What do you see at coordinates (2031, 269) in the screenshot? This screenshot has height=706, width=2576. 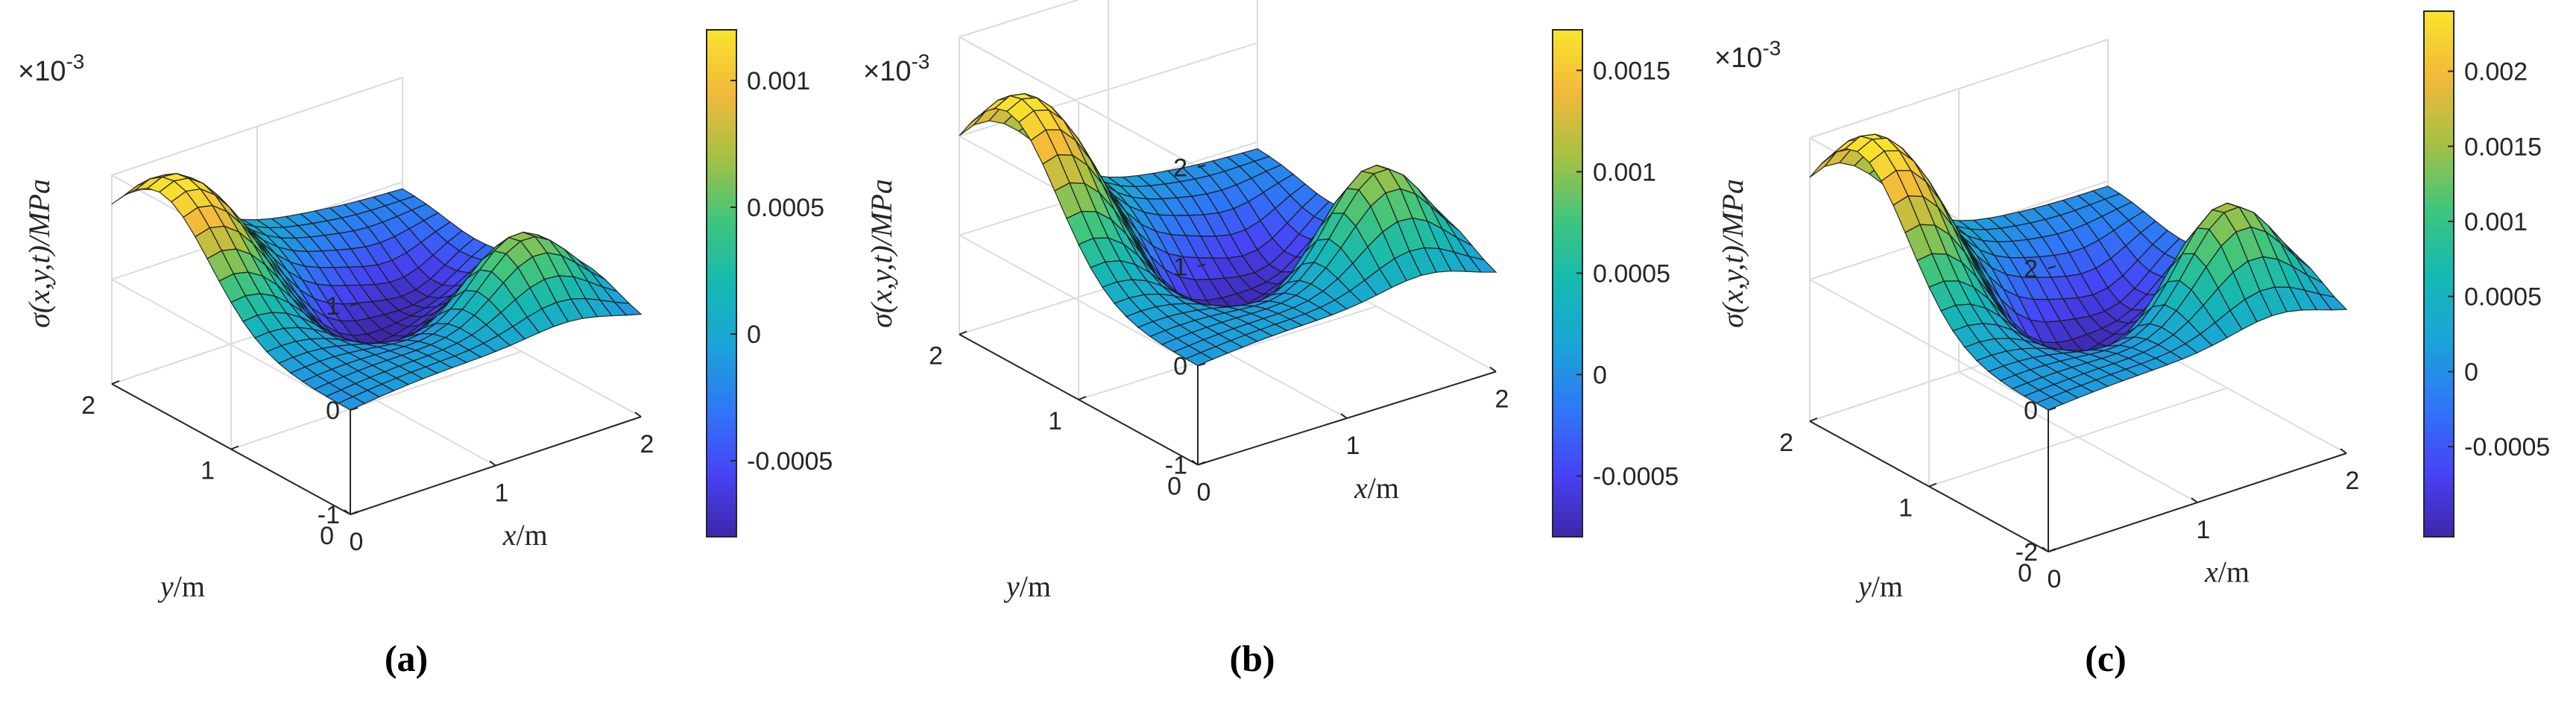 I see `z-tick-label: 2` at bounding box center [2031, 269].